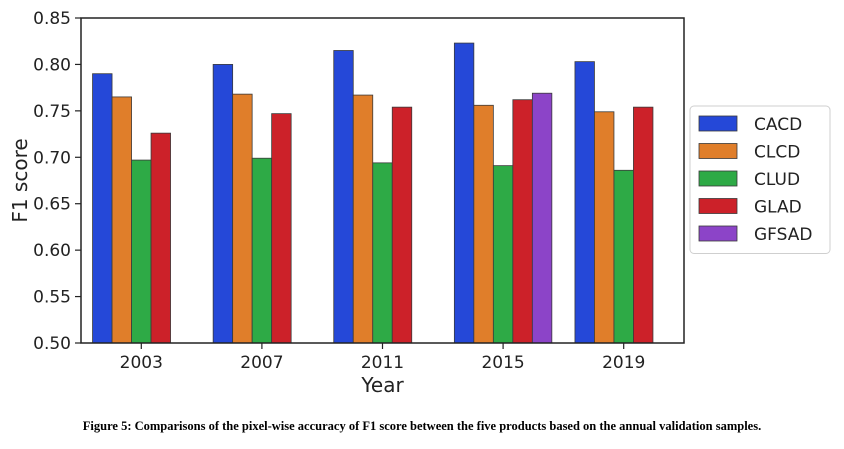  Describe the element at coordinates (402, 225) in the screenshot. I see `bar-glad-2011` at that location.